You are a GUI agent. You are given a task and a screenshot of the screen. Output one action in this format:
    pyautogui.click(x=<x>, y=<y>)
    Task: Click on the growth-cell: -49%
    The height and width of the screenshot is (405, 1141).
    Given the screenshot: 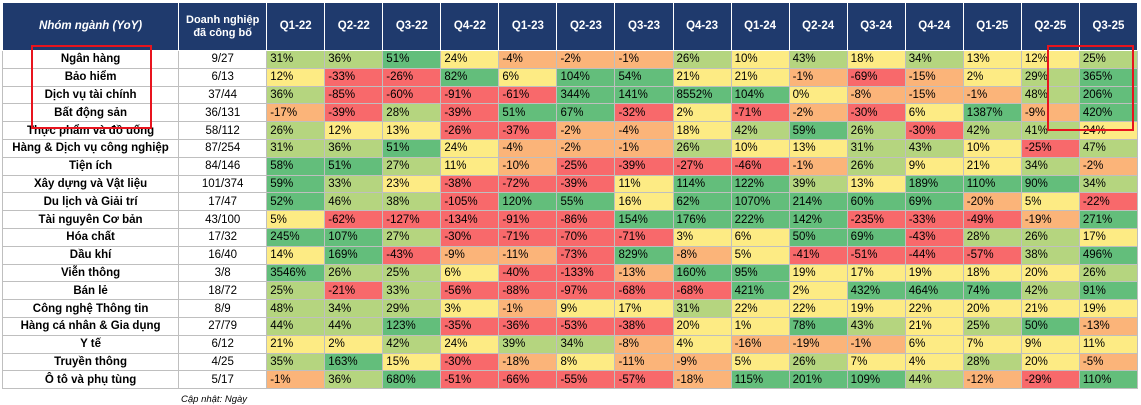 What is the action you would take?
    pyautogui.click(x=992, y=219)
    